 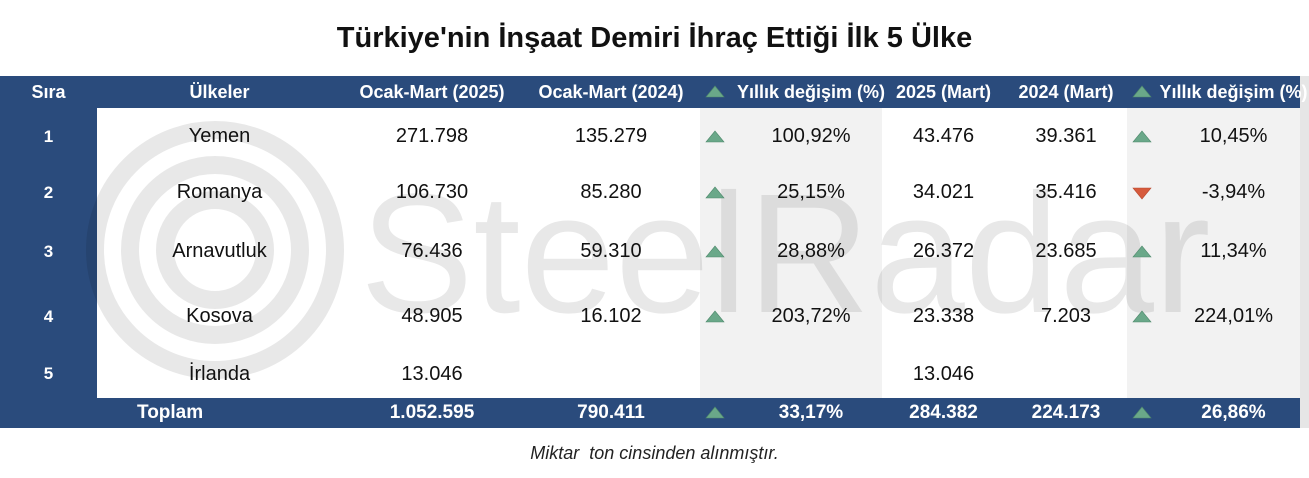 I want to click on change-cell: 203,72%, so click(x=811, y=316).